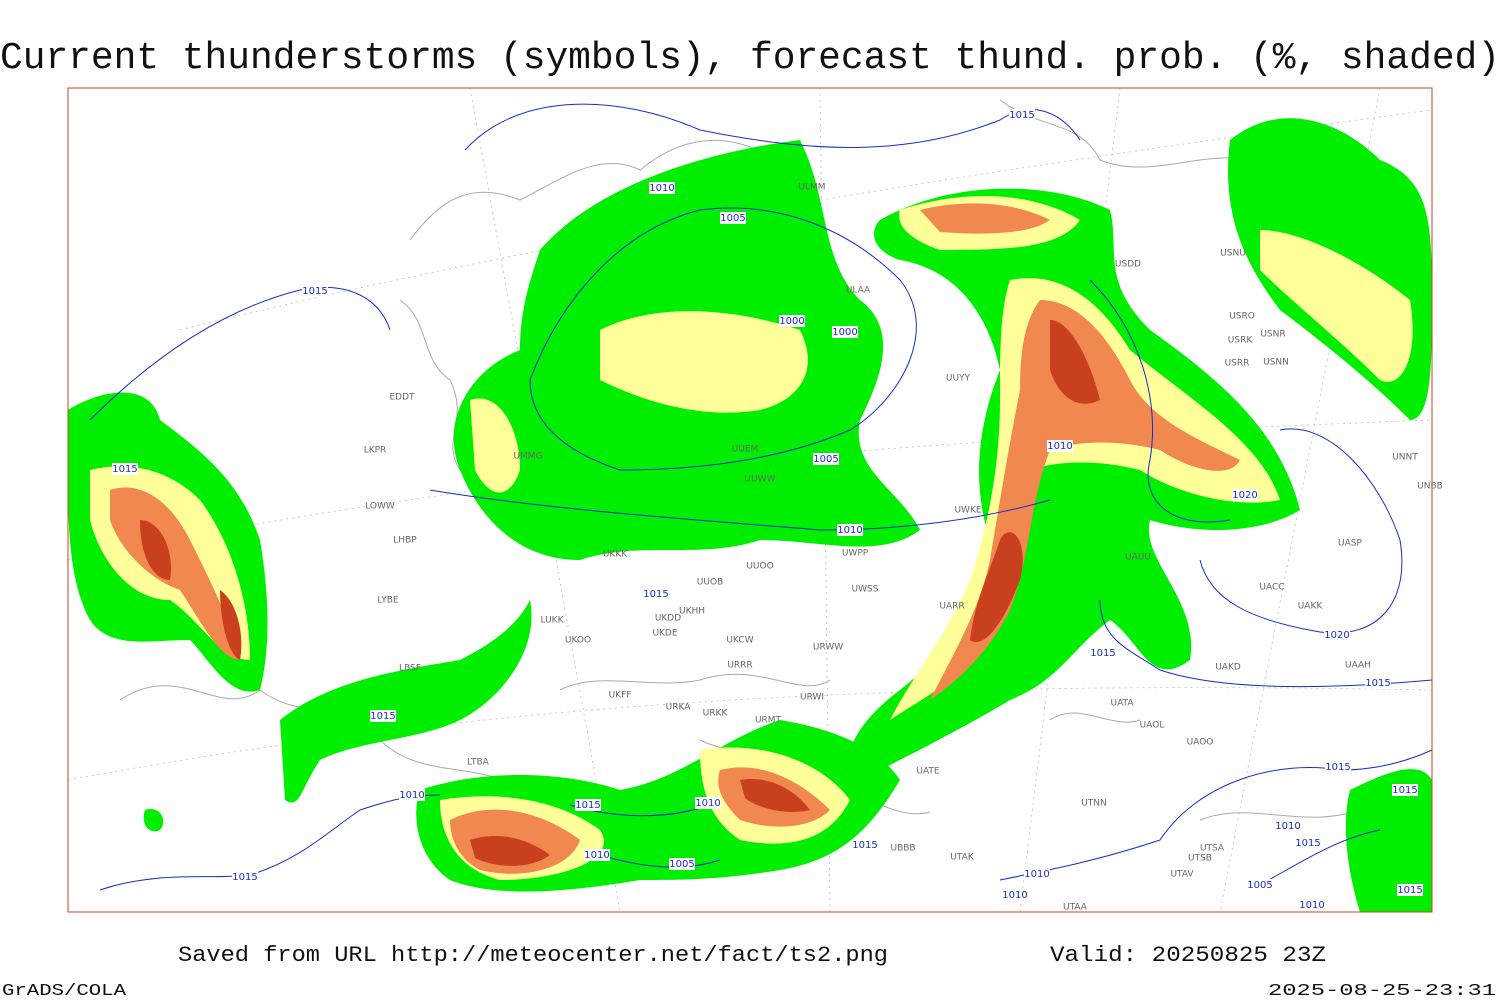  What do you see at coordinates (745, 450) in the screenshot?
I see `station-label: UUEM` at bounding box center [745, 450].